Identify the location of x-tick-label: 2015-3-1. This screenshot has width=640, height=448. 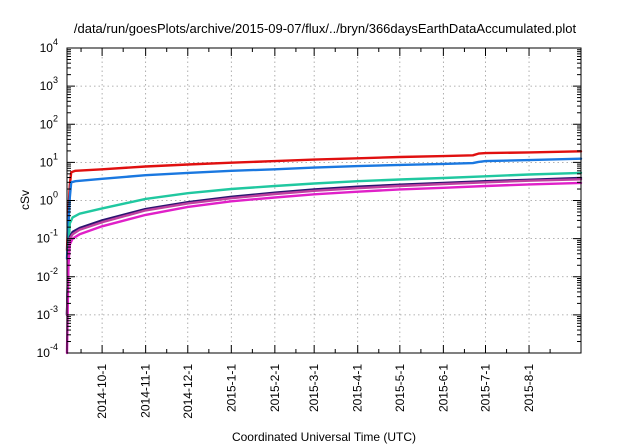
(314, 388).